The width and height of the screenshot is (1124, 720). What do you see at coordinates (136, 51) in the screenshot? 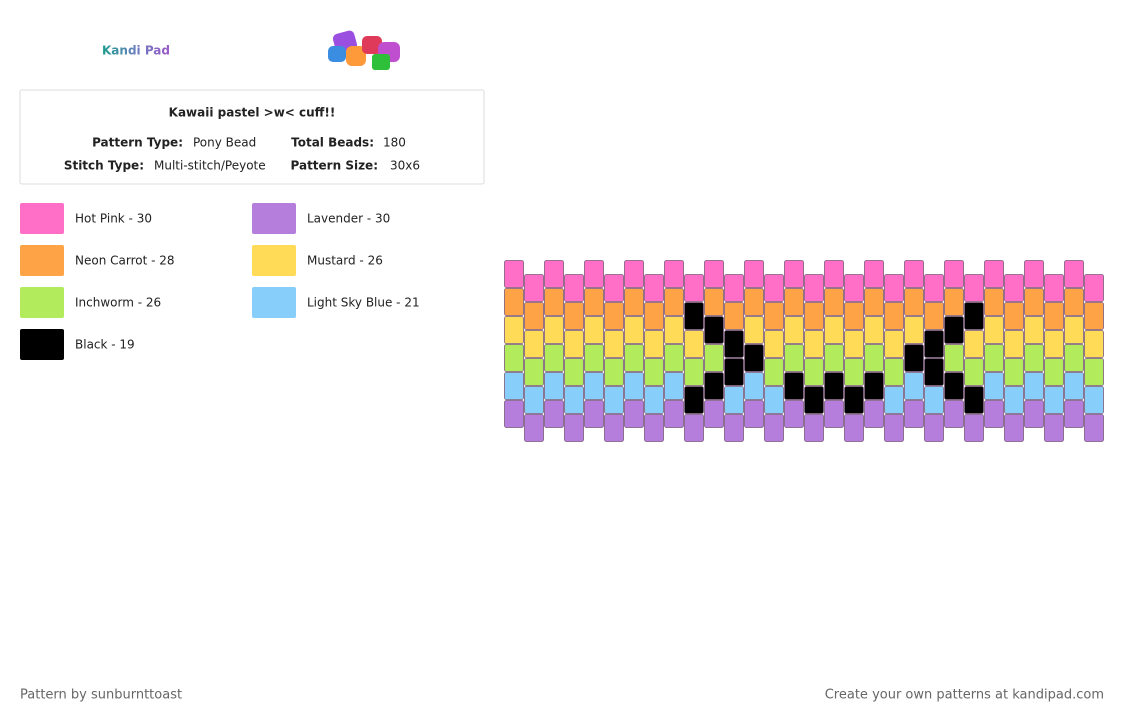
I see `logo: Kandi Pad` at bounding box center [136, 51].